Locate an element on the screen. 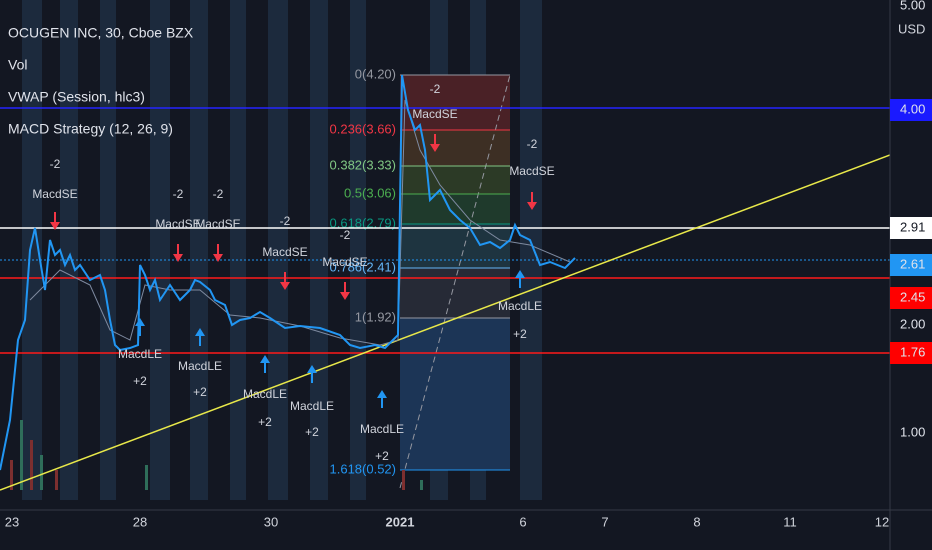 This screenshot has width=932, height=550. fib-label: 0.786(2.41) is located at coordinates (363, 266).